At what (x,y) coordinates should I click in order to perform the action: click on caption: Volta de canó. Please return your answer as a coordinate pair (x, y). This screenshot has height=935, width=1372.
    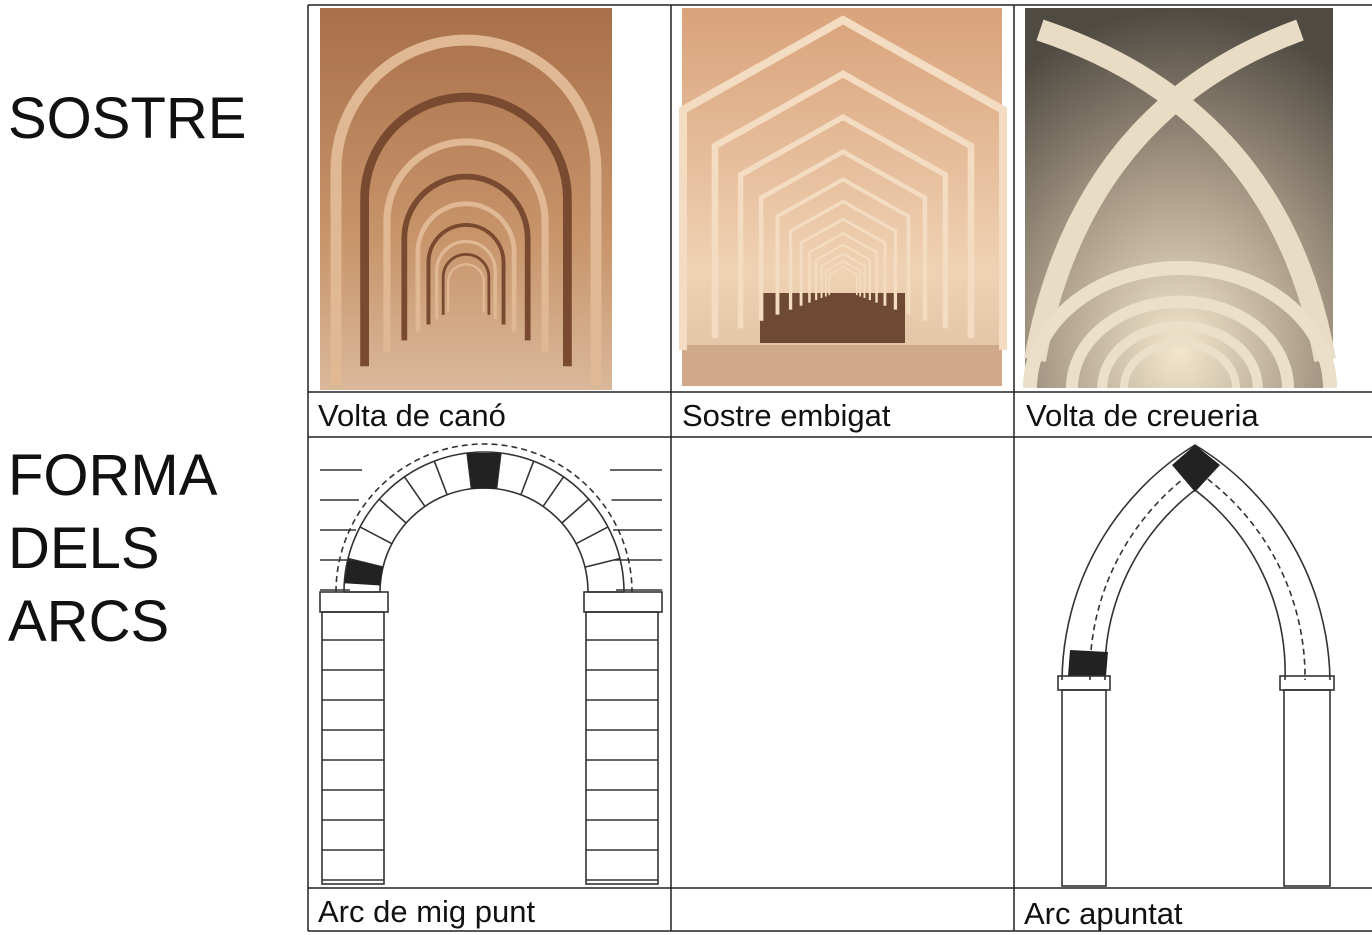
    Looking at the image, I should click on (412, 415).